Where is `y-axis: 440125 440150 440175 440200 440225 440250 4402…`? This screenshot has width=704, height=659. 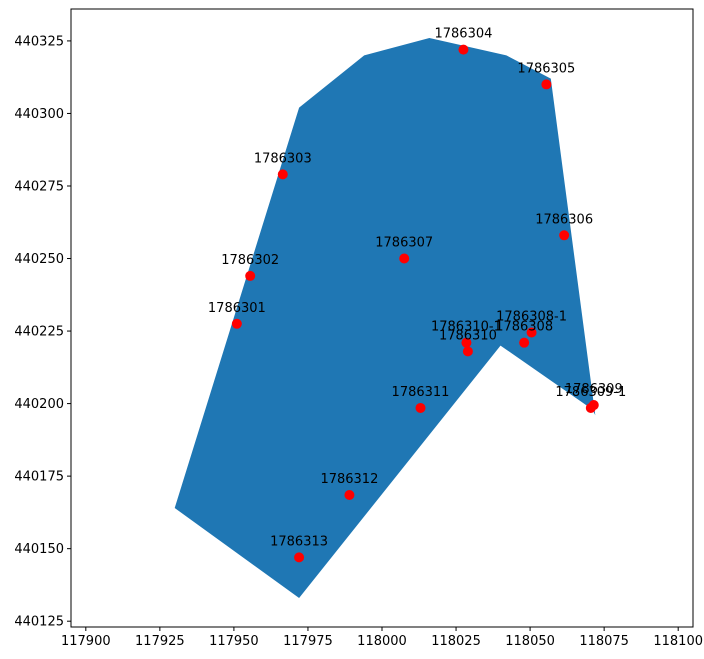
y-axis: 440125 440150 440175 440200 440225 440250 4402… is located at coordinates (42, 332).